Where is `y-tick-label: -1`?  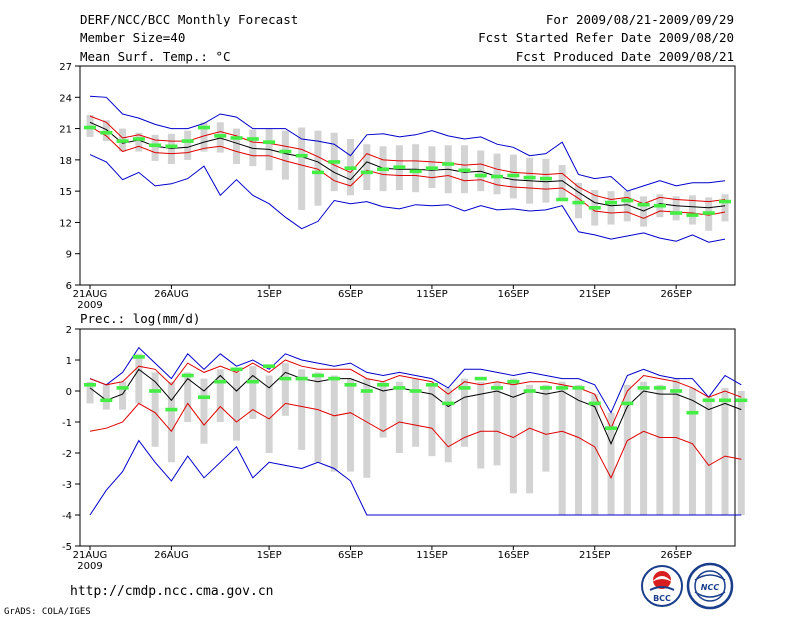
y-tick-label: -1 is located at coordinates (67, 423).